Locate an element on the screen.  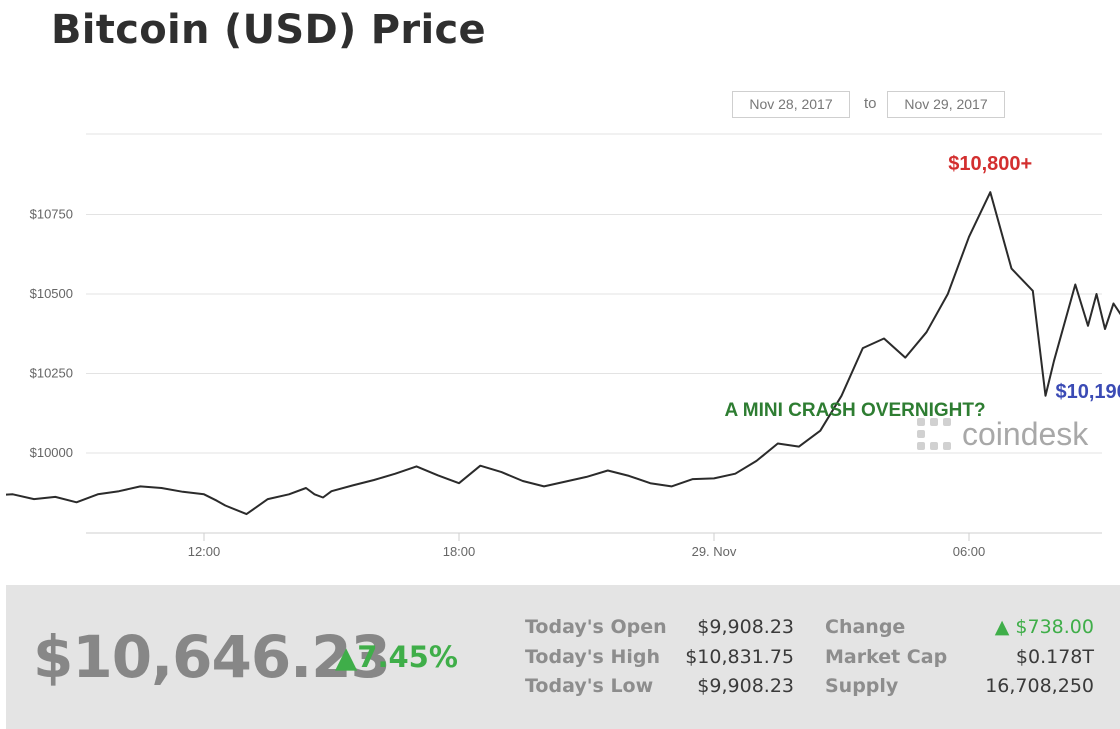
x-tick-label: 29. Nov is located at coordinates (714, 551).